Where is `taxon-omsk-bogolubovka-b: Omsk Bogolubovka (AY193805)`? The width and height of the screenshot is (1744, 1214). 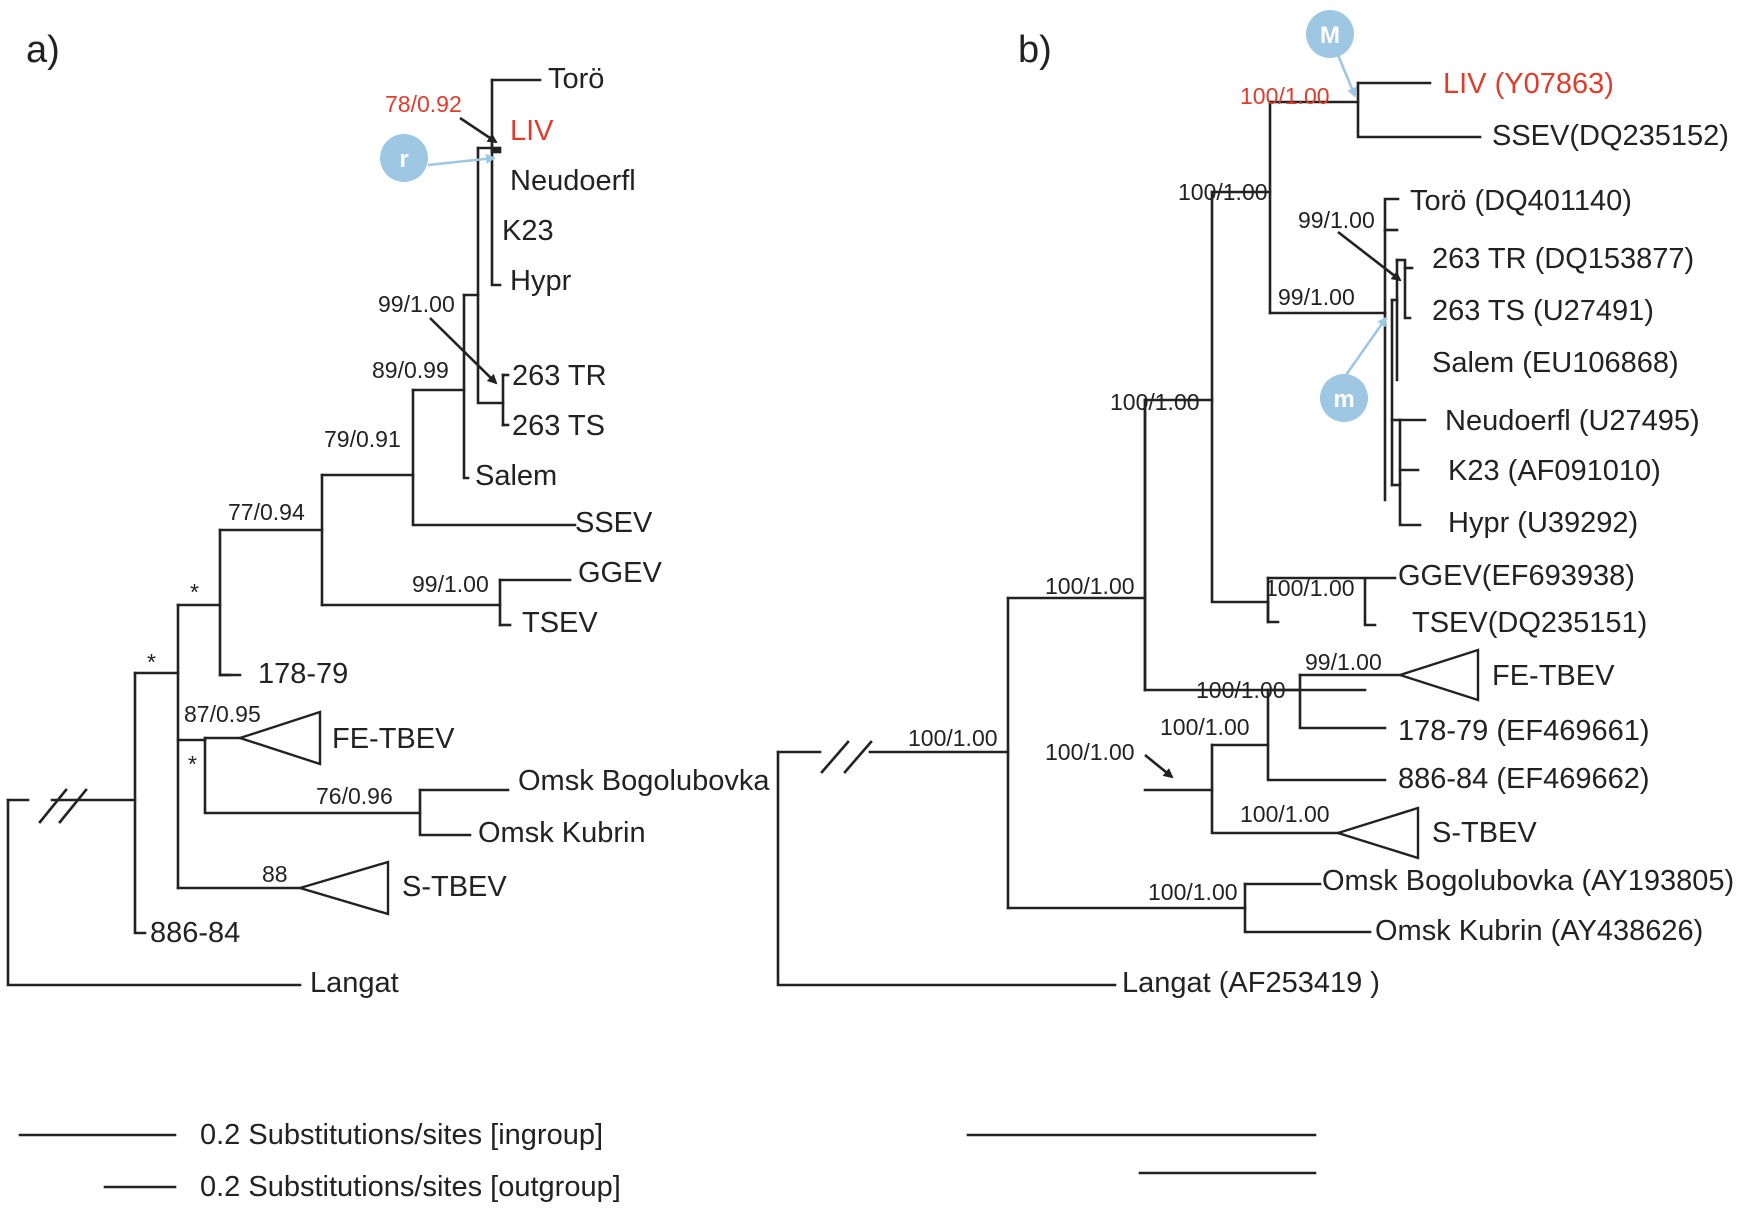
taxon-omsk-bogolubovka-b: Omsk Bogolubovka (AY193805) is located at coordinates (1528, 881).